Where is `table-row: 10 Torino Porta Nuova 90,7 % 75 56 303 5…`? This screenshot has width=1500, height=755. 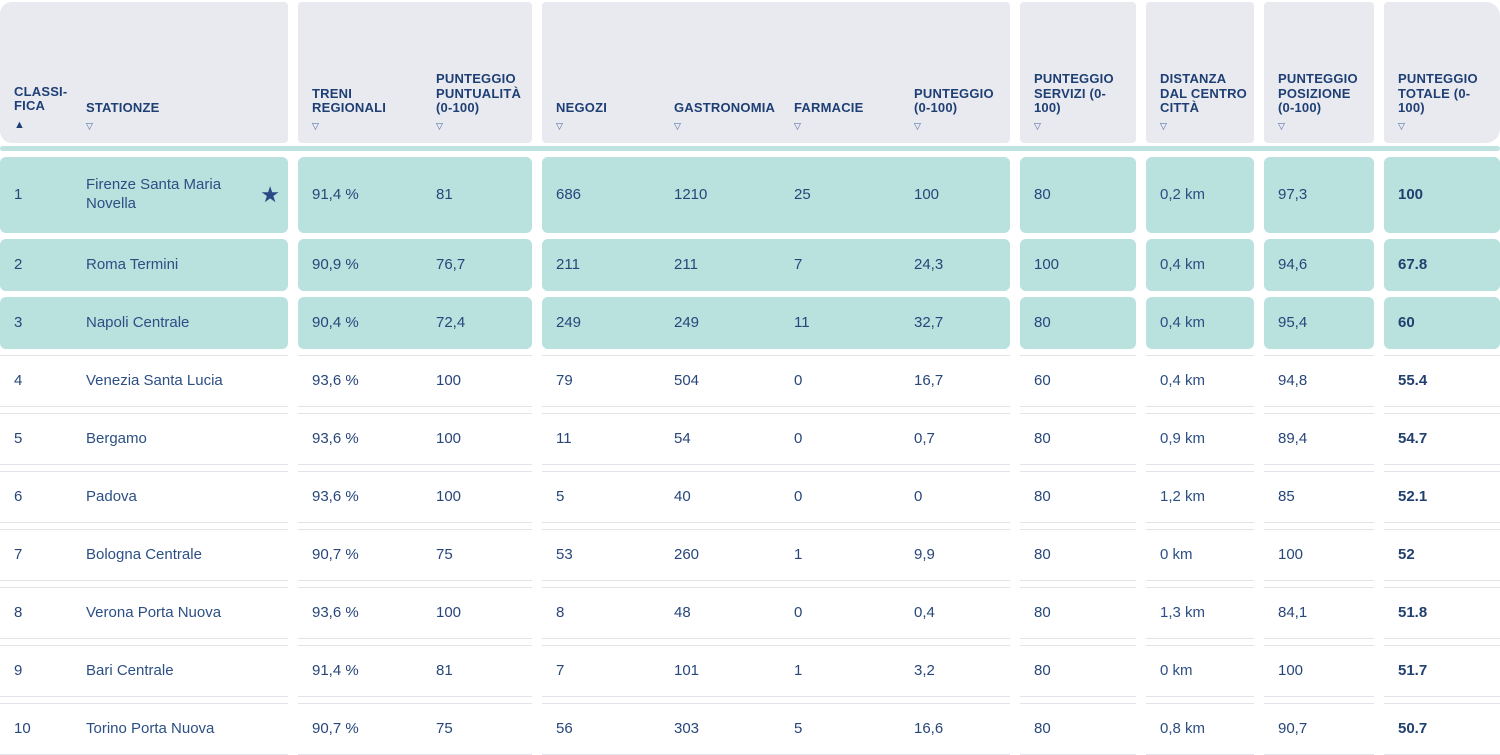 table-row: 10 Torino Porta Nuova 90,7 % 75 56 303 5… is located at coordinates (750, 729).